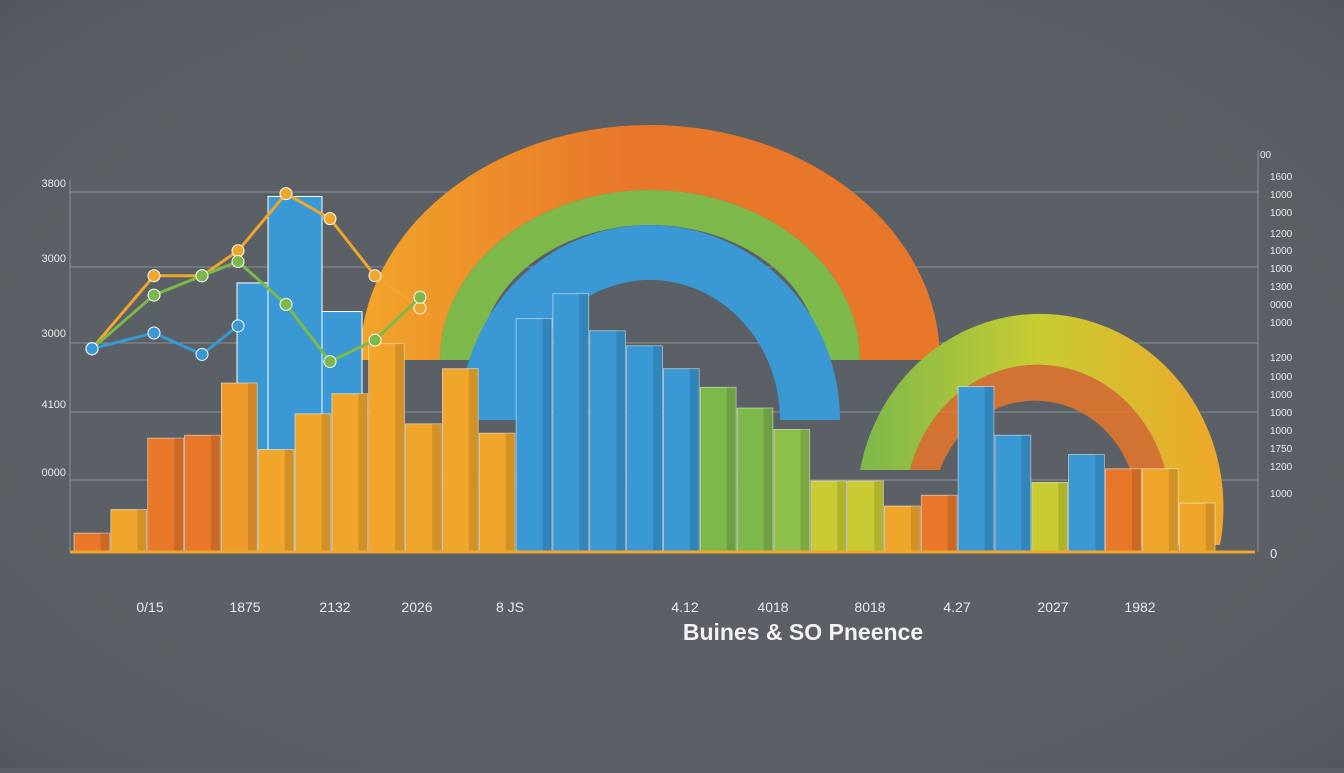 The width and height of the screenshot is (1344, 773). Describe the element at coordinates (869, 607) in the screenshot. I see `x-label: 8018` at that location.